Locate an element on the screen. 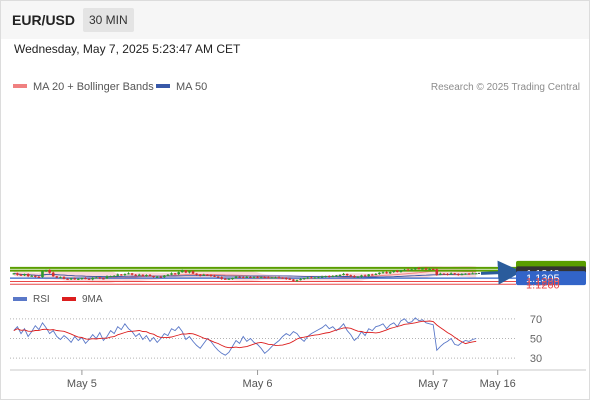 This screenshot has height=400, width=590. rsi-line is located at coordinates (245, 336).